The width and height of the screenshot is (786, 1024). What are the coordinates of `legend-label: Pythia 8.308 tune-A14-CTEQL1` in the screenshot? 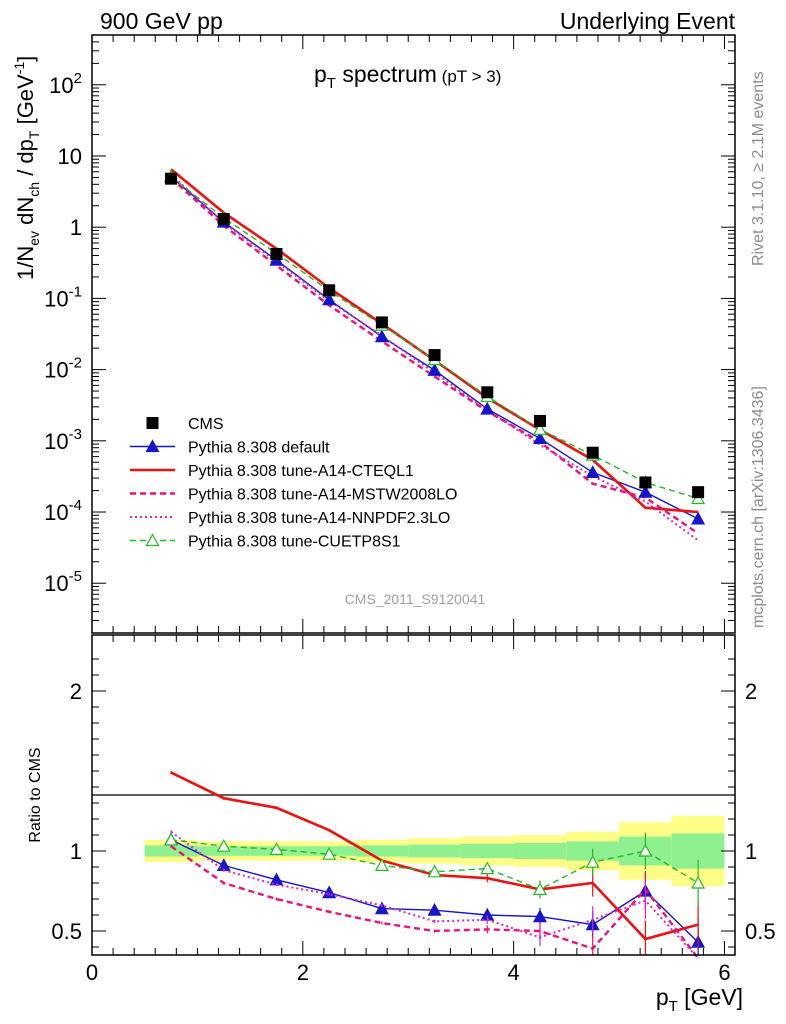 It's located at (301, 471).